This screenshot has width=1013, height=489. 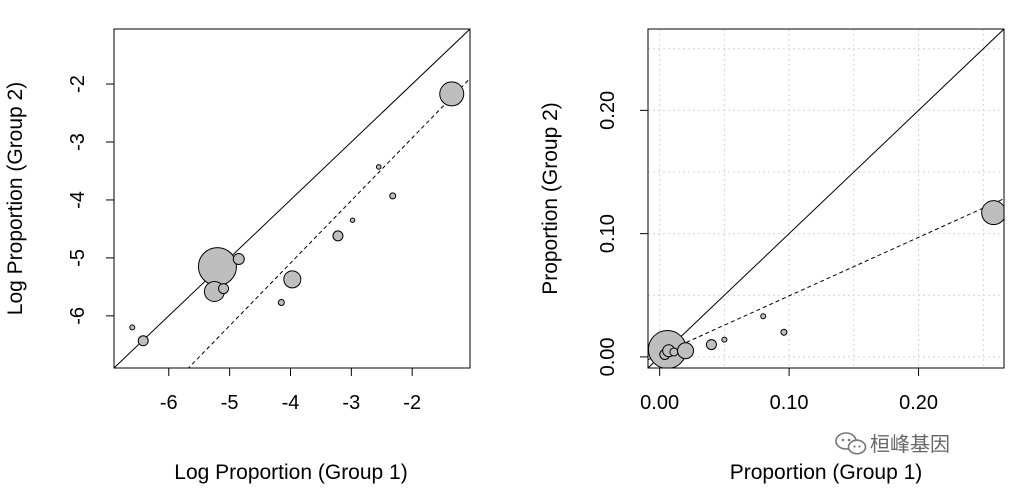 What do you see at coordinates (78, 142) in the screenshot?
I see `y-tick-label: -3` at bounding box center [78, 142].